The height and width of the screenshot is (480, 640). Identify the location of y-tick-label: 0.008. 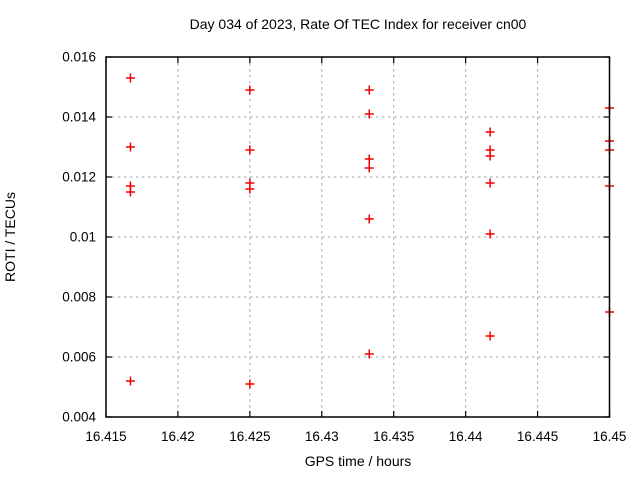
(79, 297).